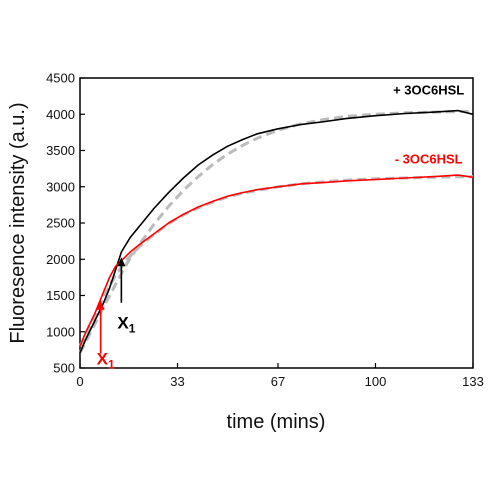 The image size is (500, 500). What do you see at coordinates (60, 150) in the screenshot?
I see `y-tick-label: 3500` at bounding box center [60, 150].